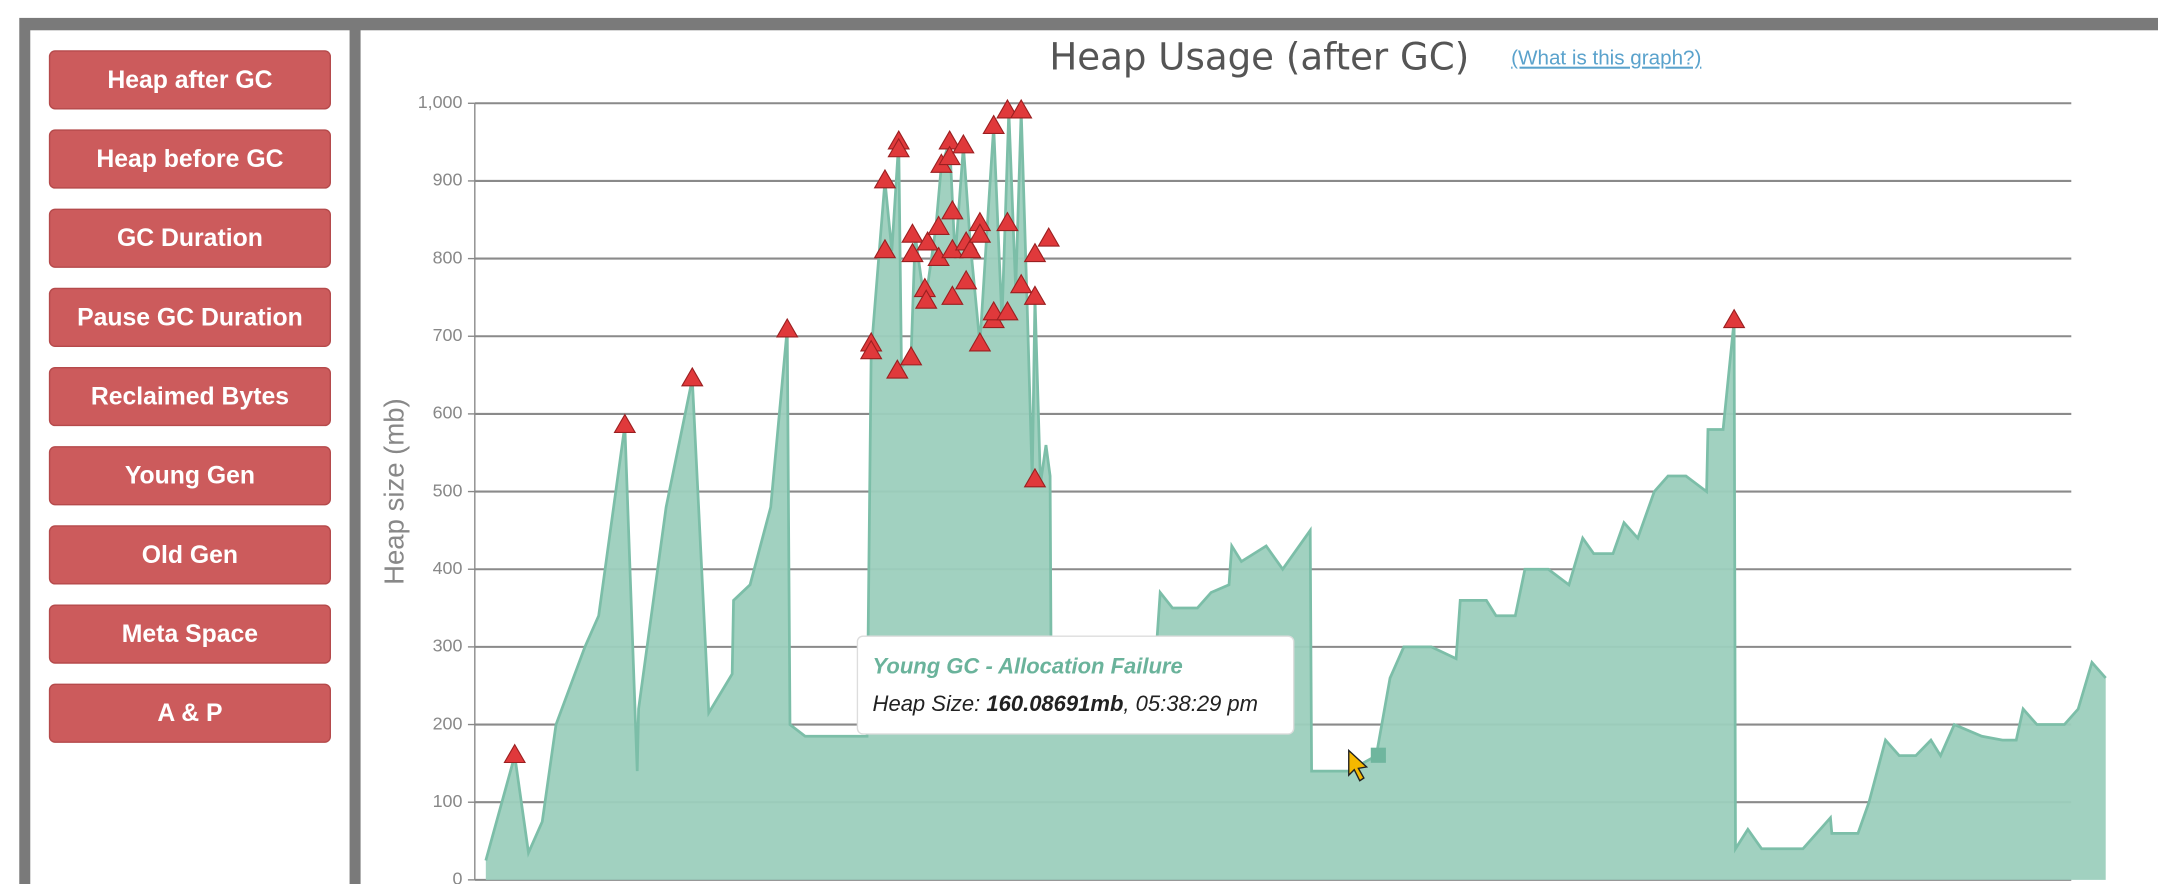 This screenshot has width=2158, height=884. I want to click on button-label: Meta Space, so click(190, 634).